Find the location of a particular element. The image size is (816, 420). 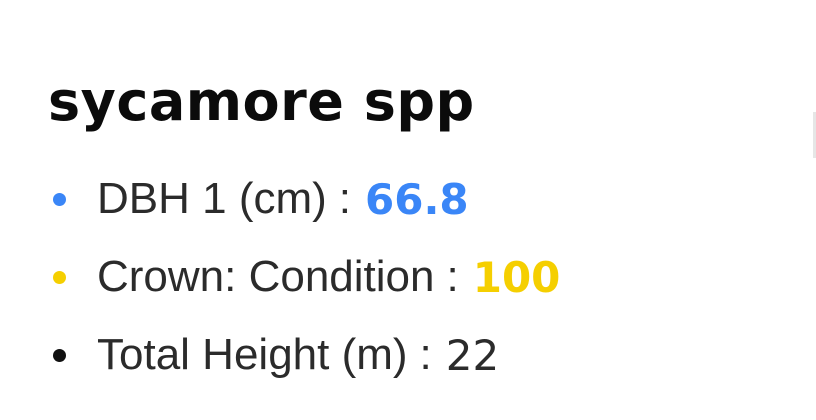

attribute-value: 100 is located at coordinates (516, 277).